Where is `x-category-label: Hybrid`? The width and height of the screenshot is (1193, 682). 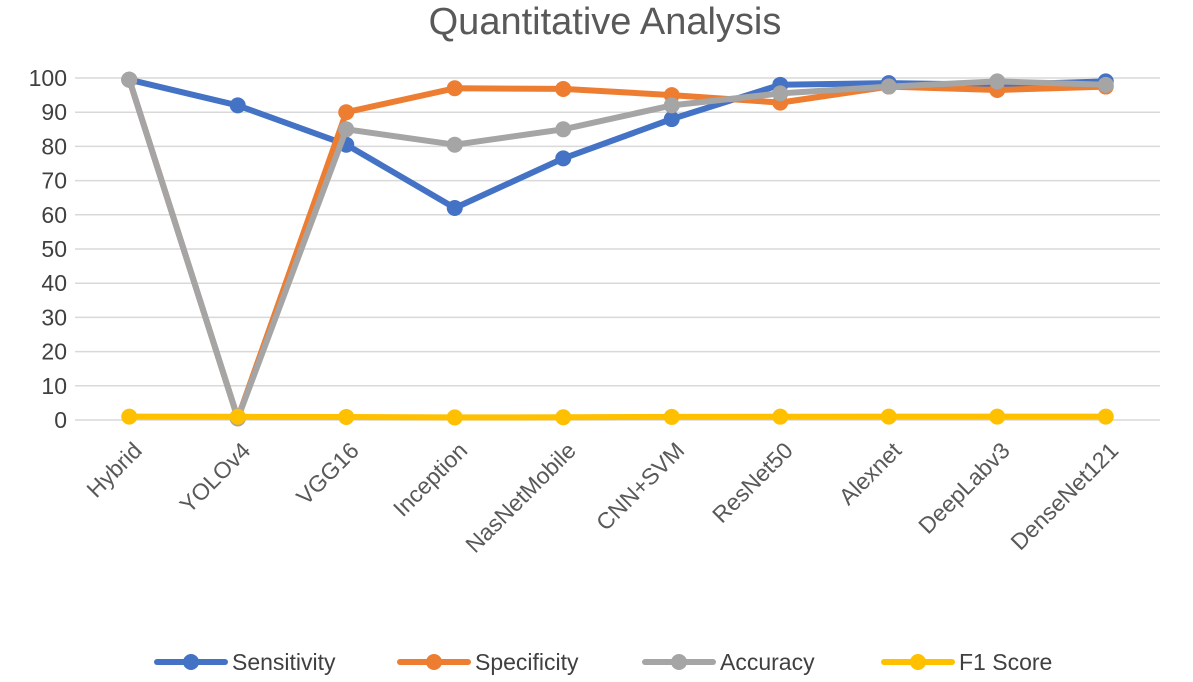 x-category-label: Hybrid is located at coordinates (113, 469).